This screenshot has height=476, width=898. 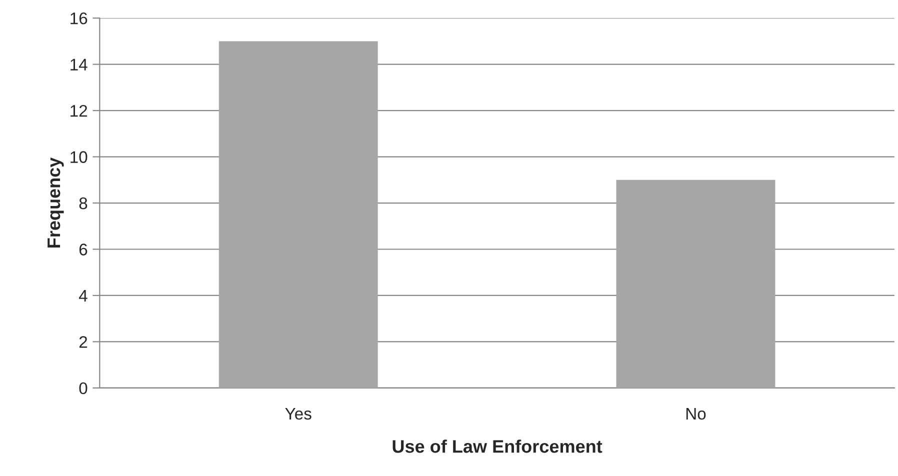 What do you see at coordinates (83, 388) in the screenshot?
I see `y-tick-label: 0` at bounding box center [83, 388].